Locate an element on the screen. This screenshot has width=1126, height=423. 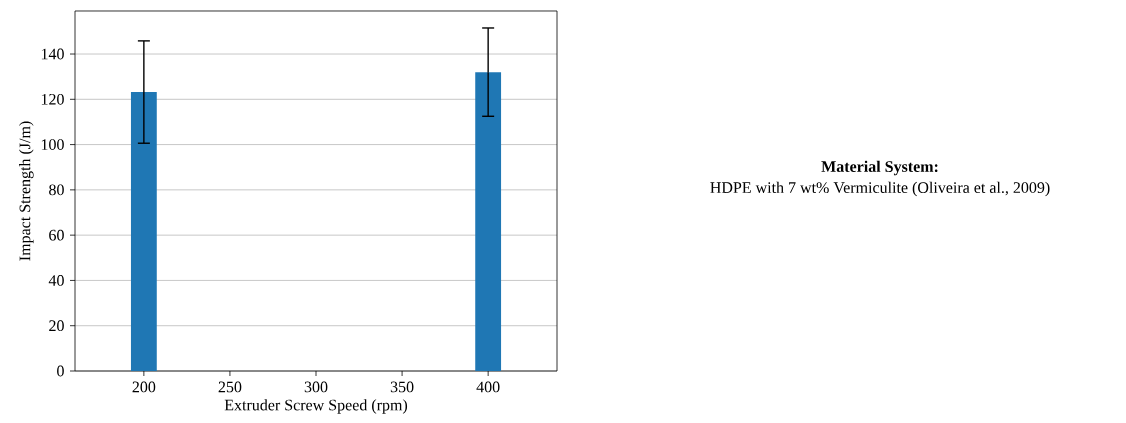
x-axis-title: Extruder Screw Speed (rpm) is located at coordinates (316, 406).